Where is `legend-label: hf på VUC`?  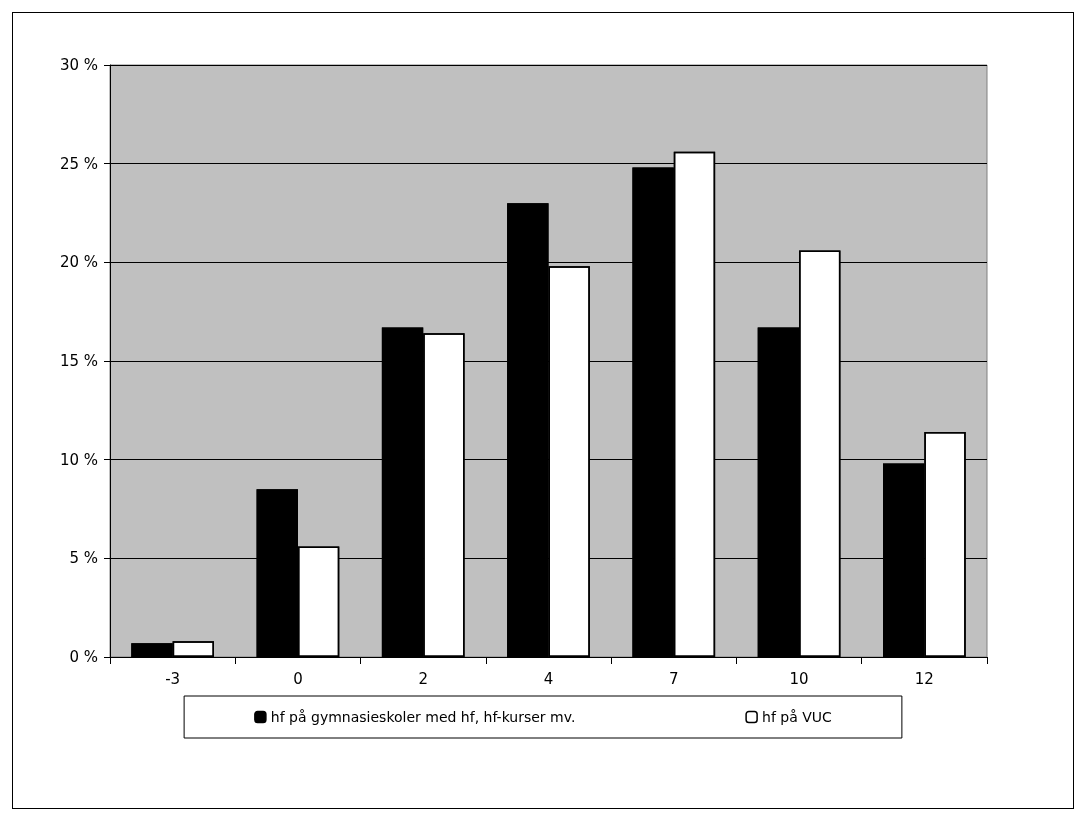 legend-label: hf på VUC is located at coordinates (797, 717).